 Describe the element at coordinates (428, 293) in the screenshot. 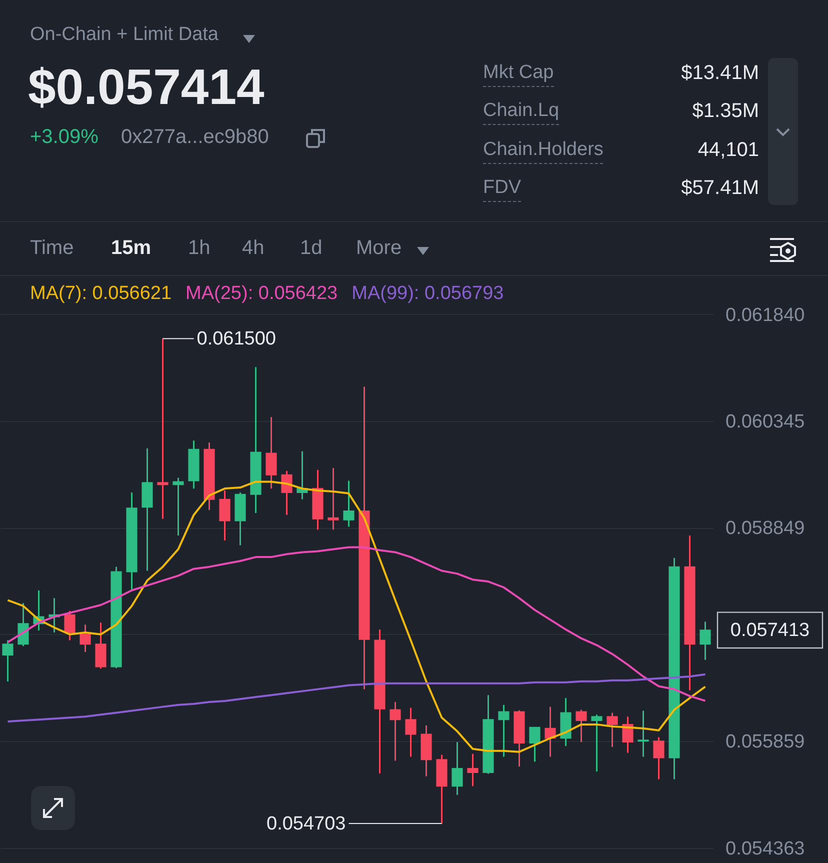

I see `text: MA(99): 0.056793` at that location.